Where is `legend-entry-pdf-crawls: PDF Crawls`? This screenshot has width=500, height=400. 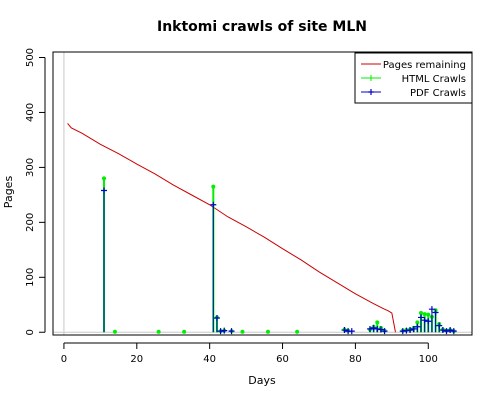
legend-entry-pdf-crawls: PDF Crawls is located at coordinates (438, 93).